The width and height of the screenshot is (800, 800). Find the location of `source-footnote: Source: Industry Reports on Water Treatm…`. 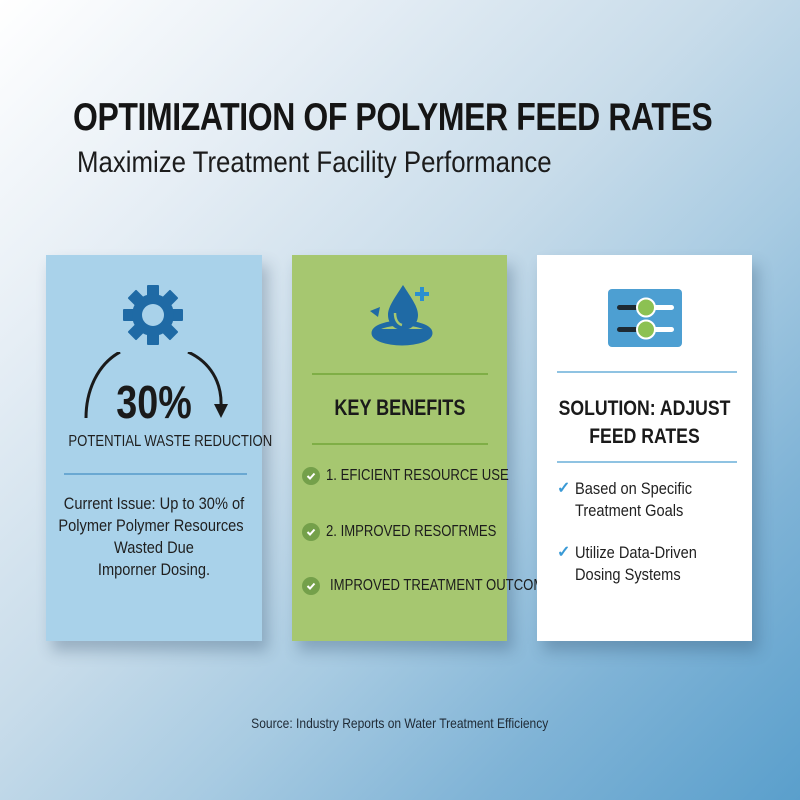

source-footnote: Source: Industry Reports on Water Treatm… is located at coordinates (400, 723).